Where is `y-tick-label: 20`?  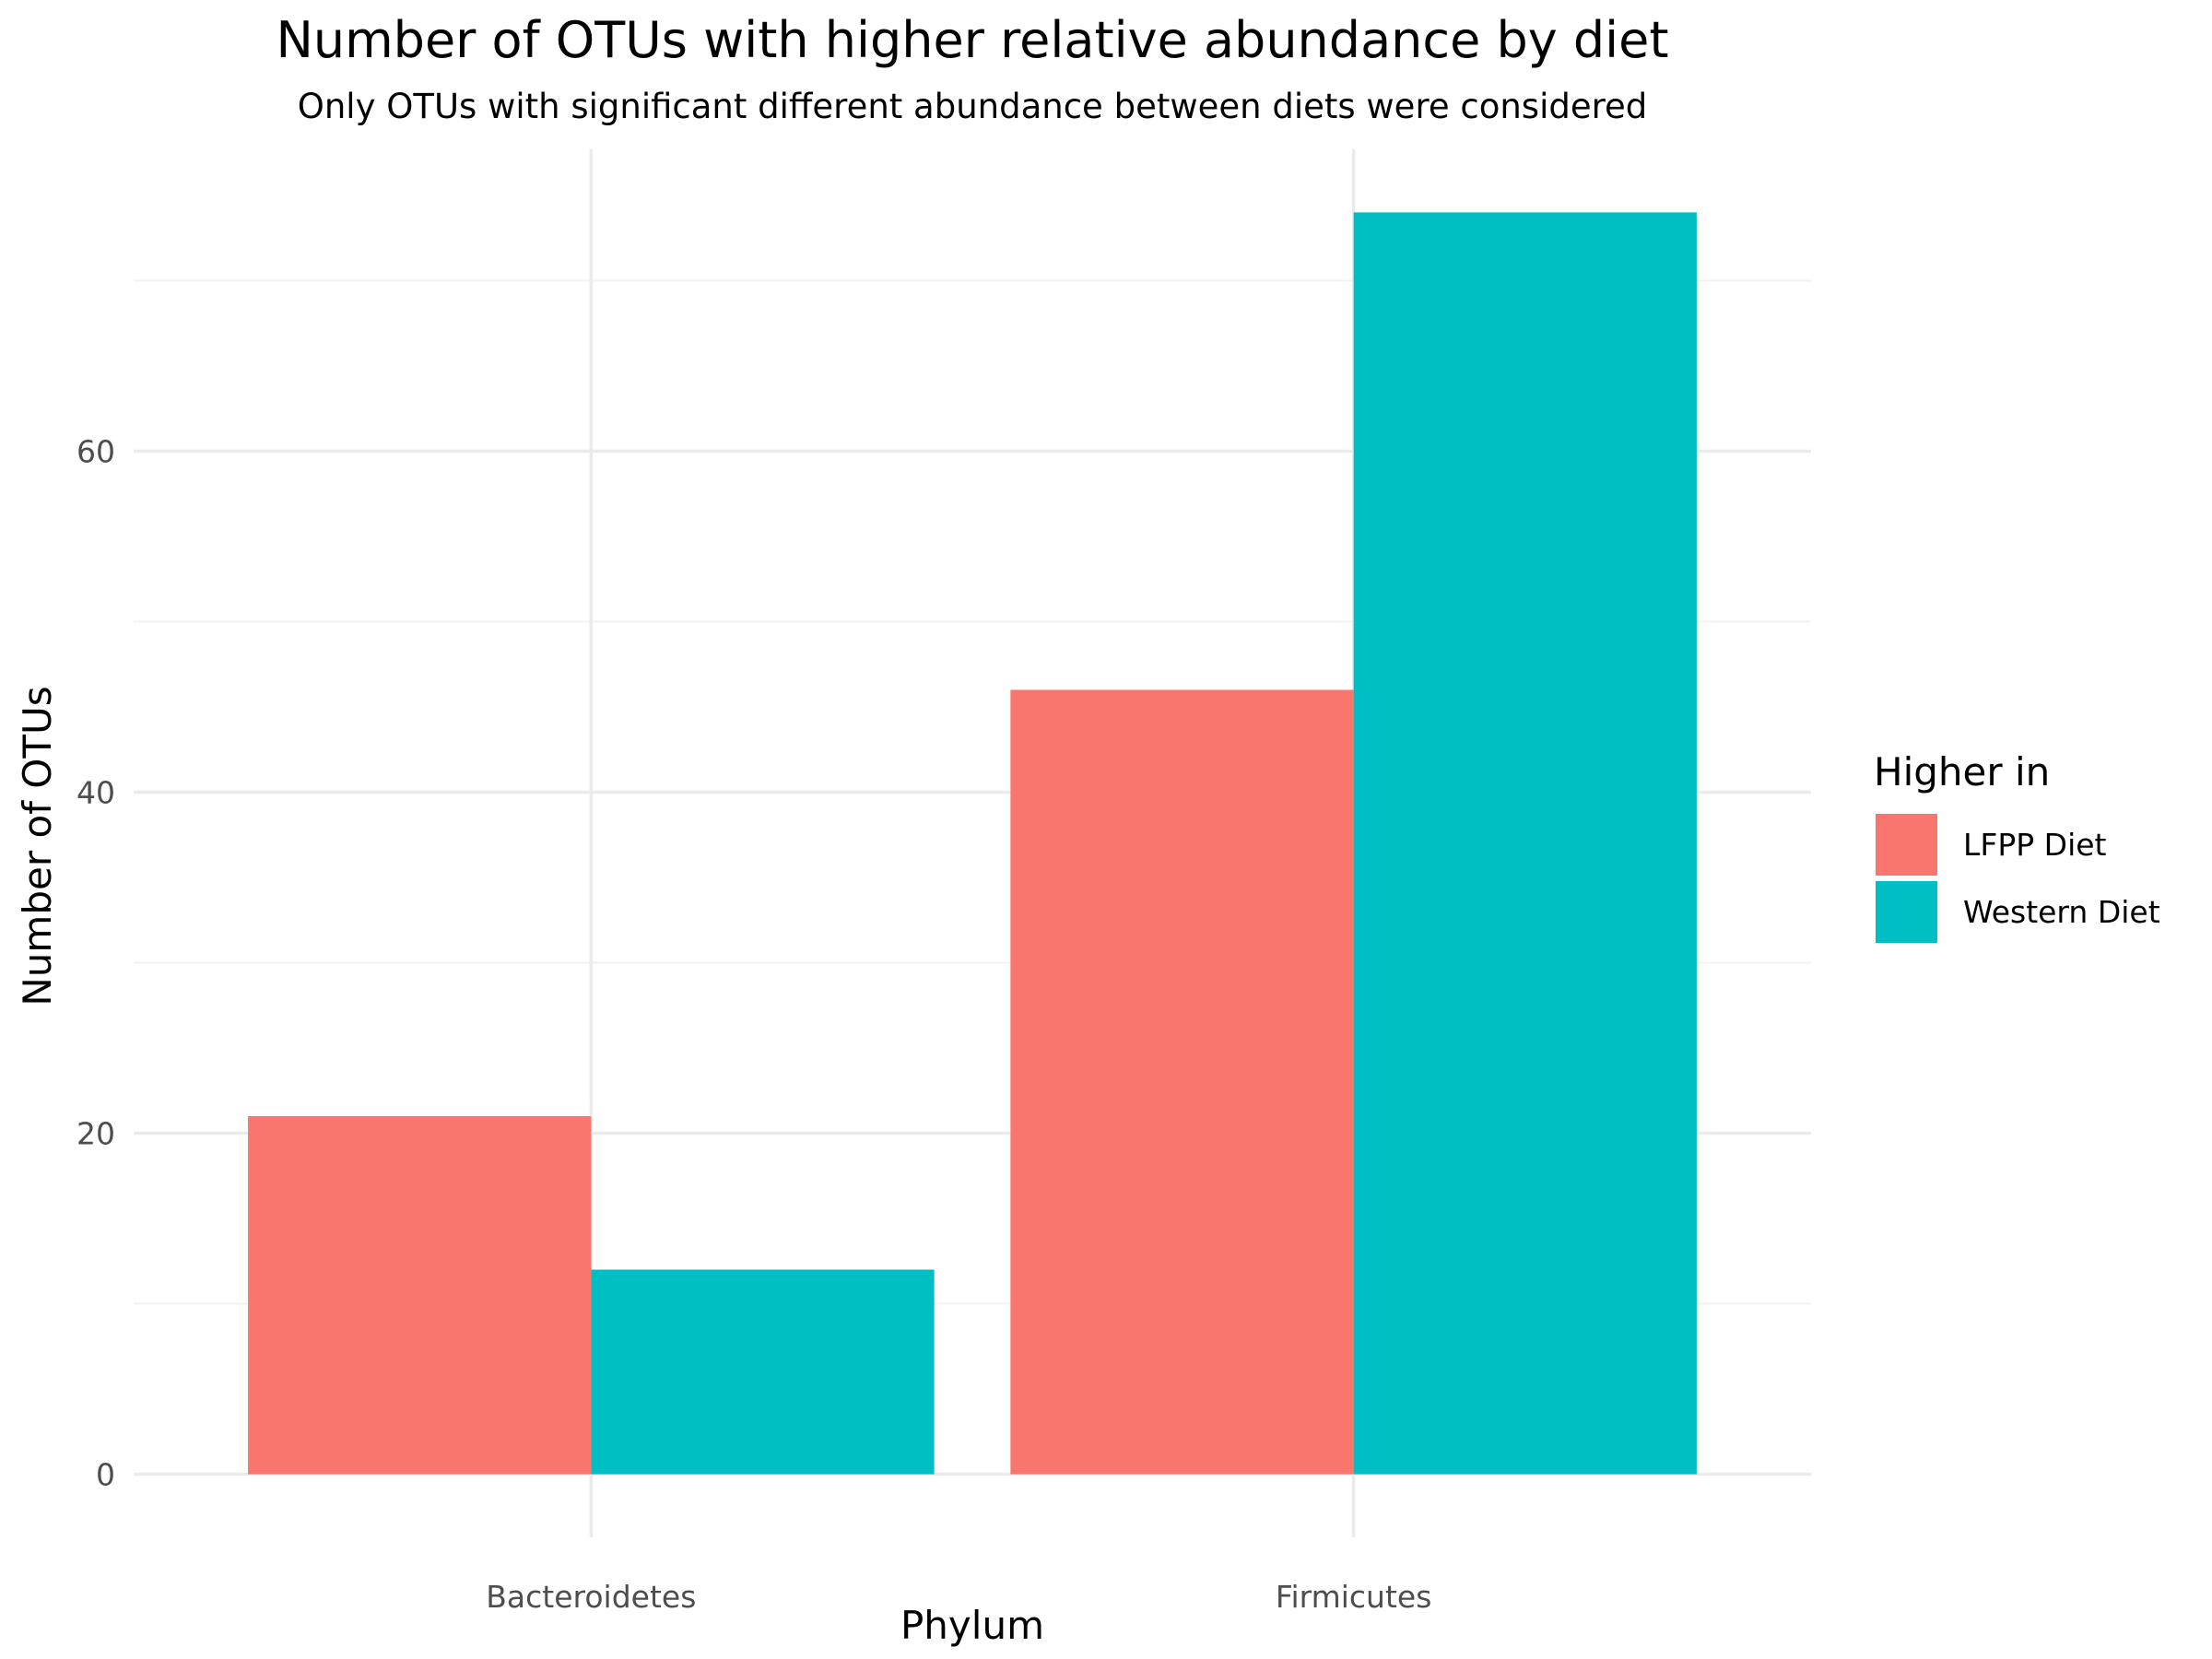
y-tick-label: 20 is located at coordinates (95, 1134).